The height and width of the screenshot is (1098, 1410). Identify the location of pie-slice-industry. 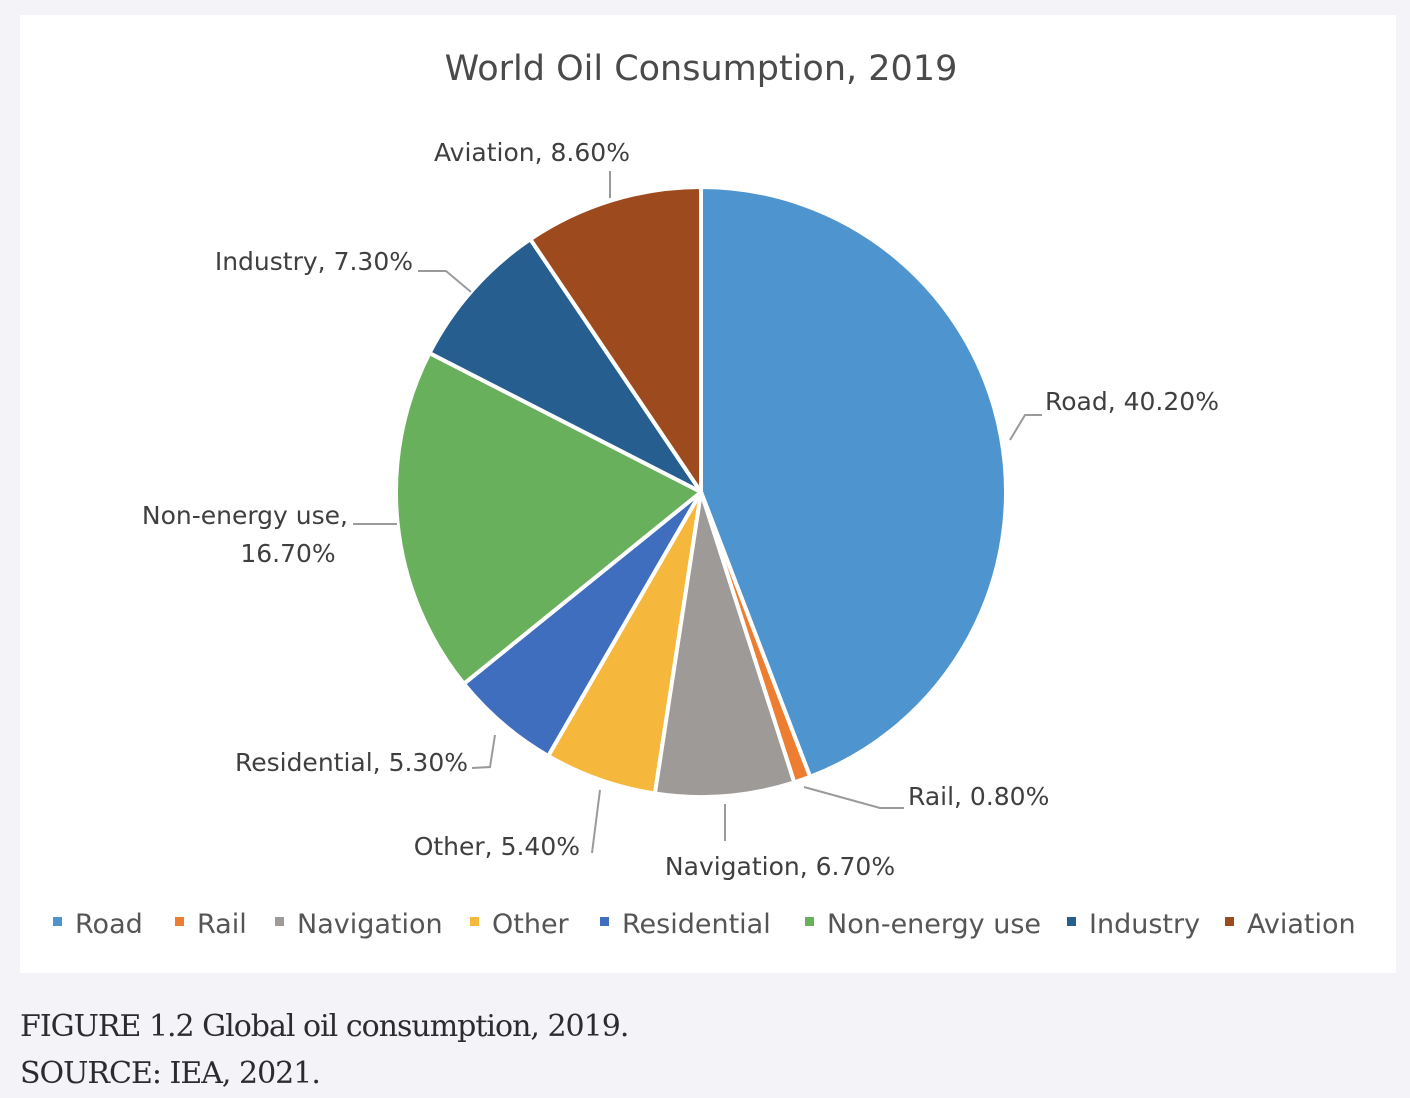
(565, 365).